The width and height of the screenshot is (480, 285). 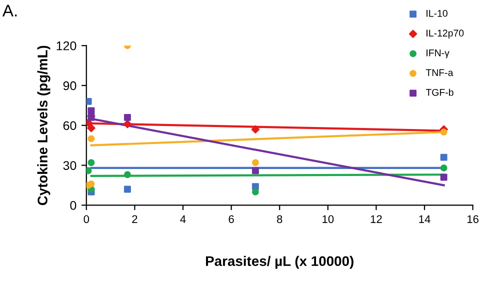 I want to click on x-tick-label: 14, so click(x=424, y=219).